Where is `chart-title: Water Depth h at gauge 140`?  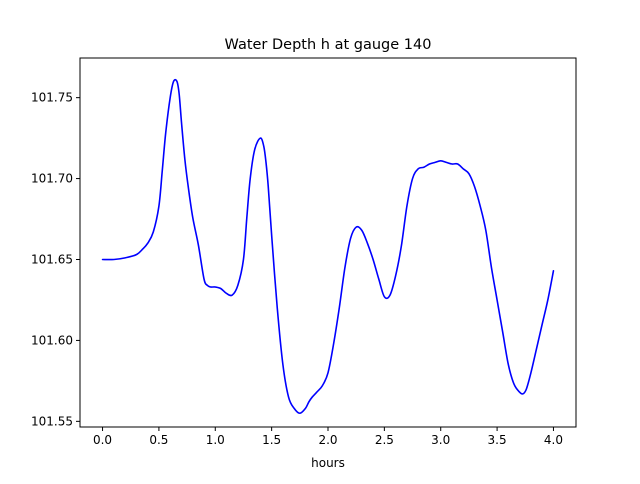
chart-title: Water Depth h at gauge 140 is located at coordinates (328, 45).